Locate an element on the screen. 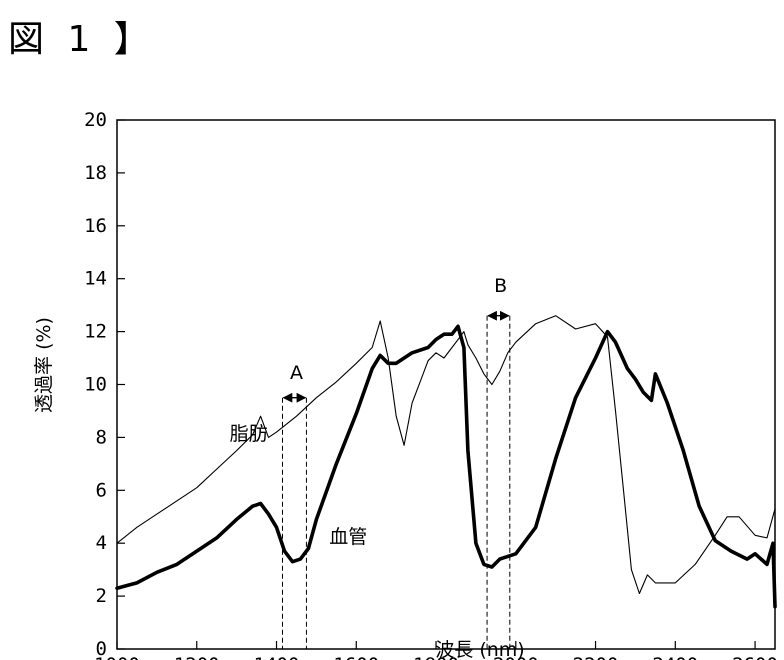  annotation-label: 血管 is located at coordinates (348, 537).